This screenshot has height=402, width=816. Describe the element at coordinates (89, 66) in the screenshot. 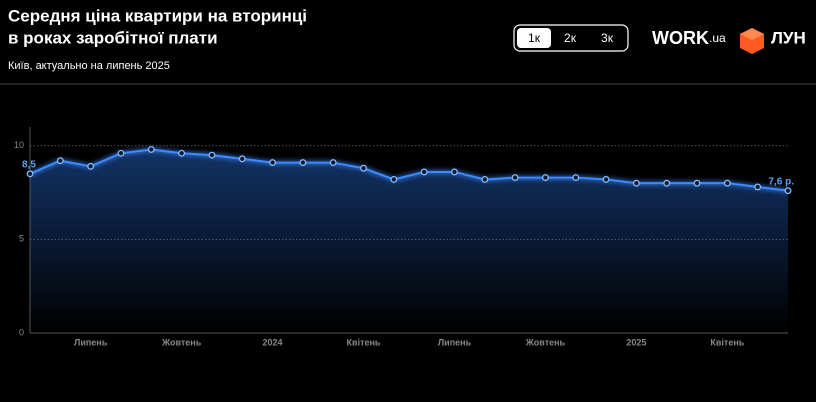

I see `subtitle: Київ, актуально на липень 2025` at that location.